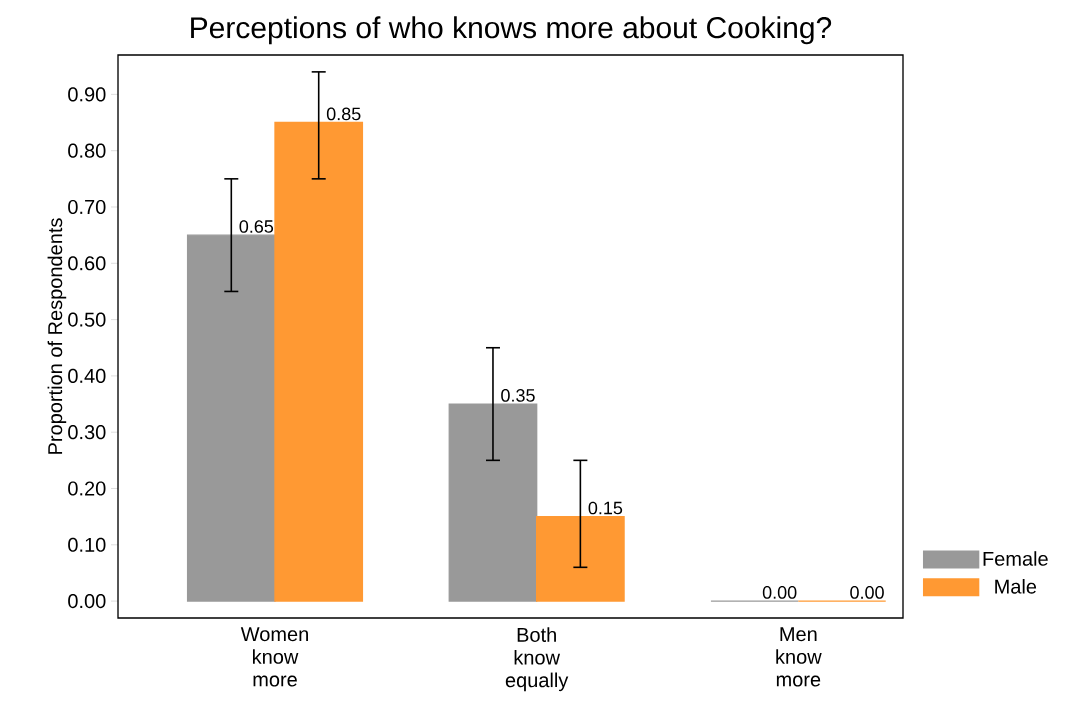 This screenshot has width=1086, height=709. Describe the element at coordinates (87, 319) in the screenshot. I see `y-tick-label: 0.50` at that location.